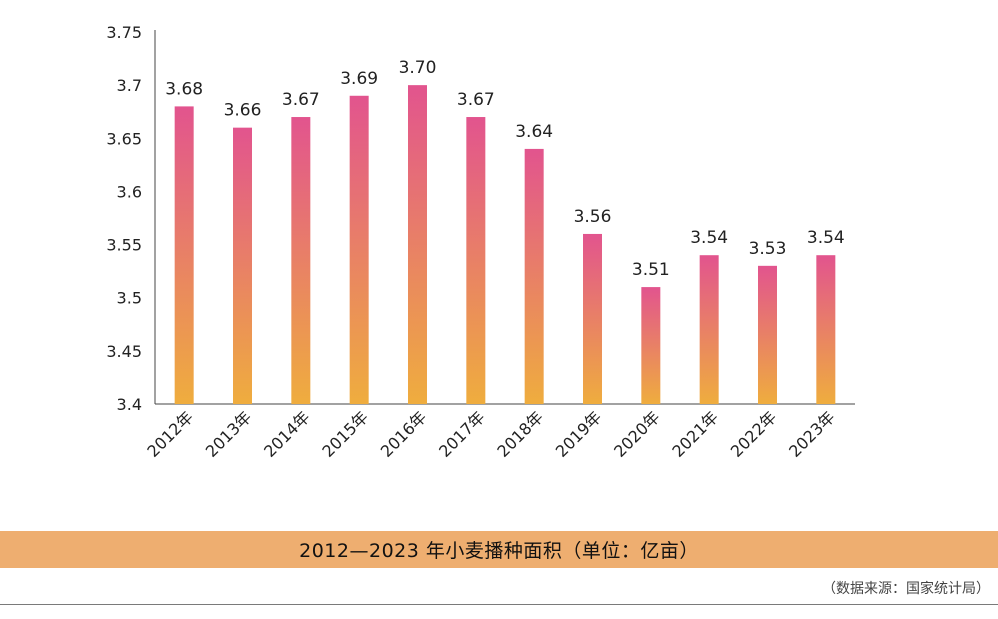 This screenshot has height=619, width=998. What do you see at coordinates (418, 68) in the screenshot?
I see `bar-value-label: 3.70` at bounding box center [418, 68].